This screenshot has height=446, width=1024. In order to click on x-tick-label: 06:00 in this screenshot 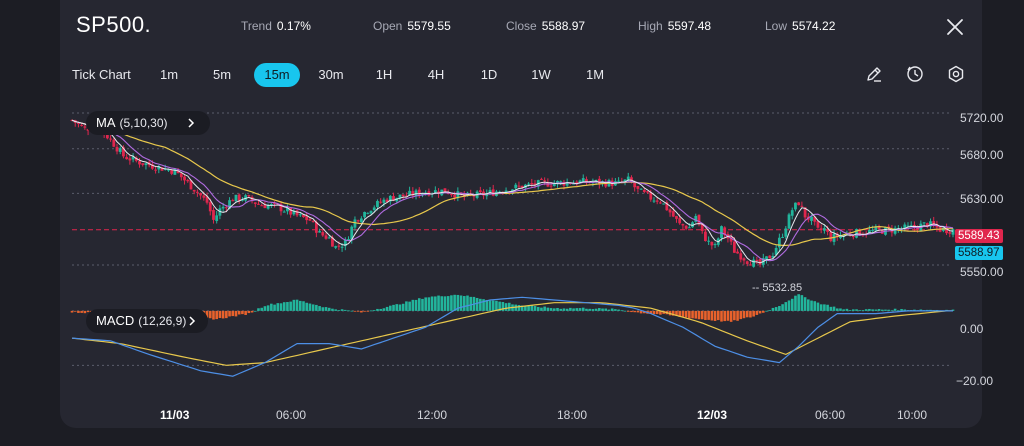, I will do `click(830, 415)`.